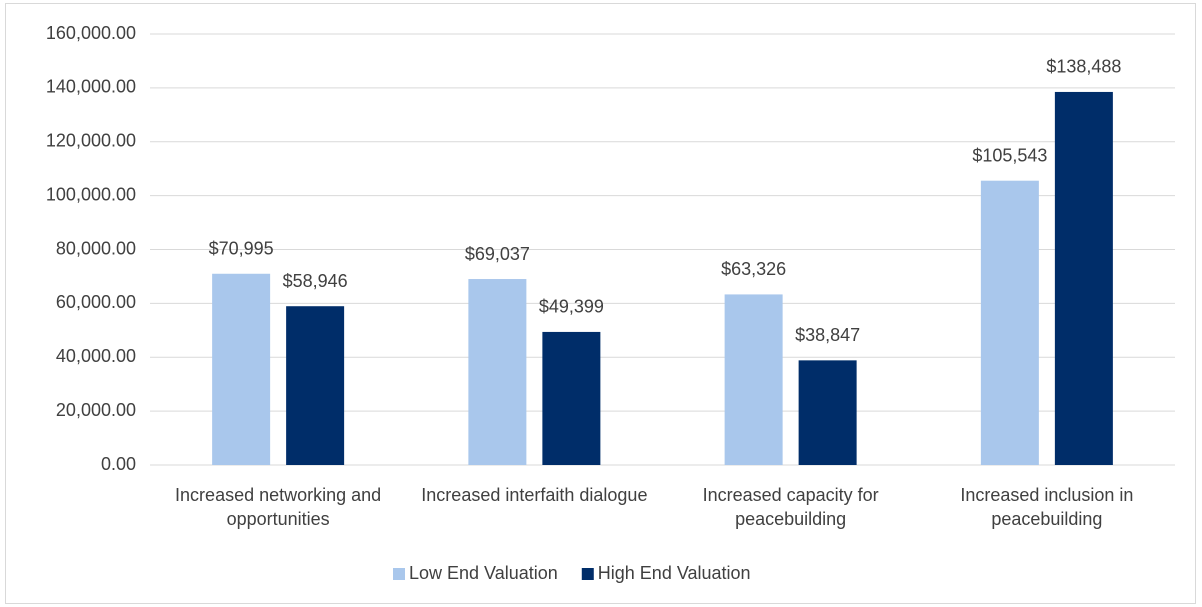 This screenshot has height=607, width=1202. I want to click on y-tick-label: 120,000.00, so click(91, 141).